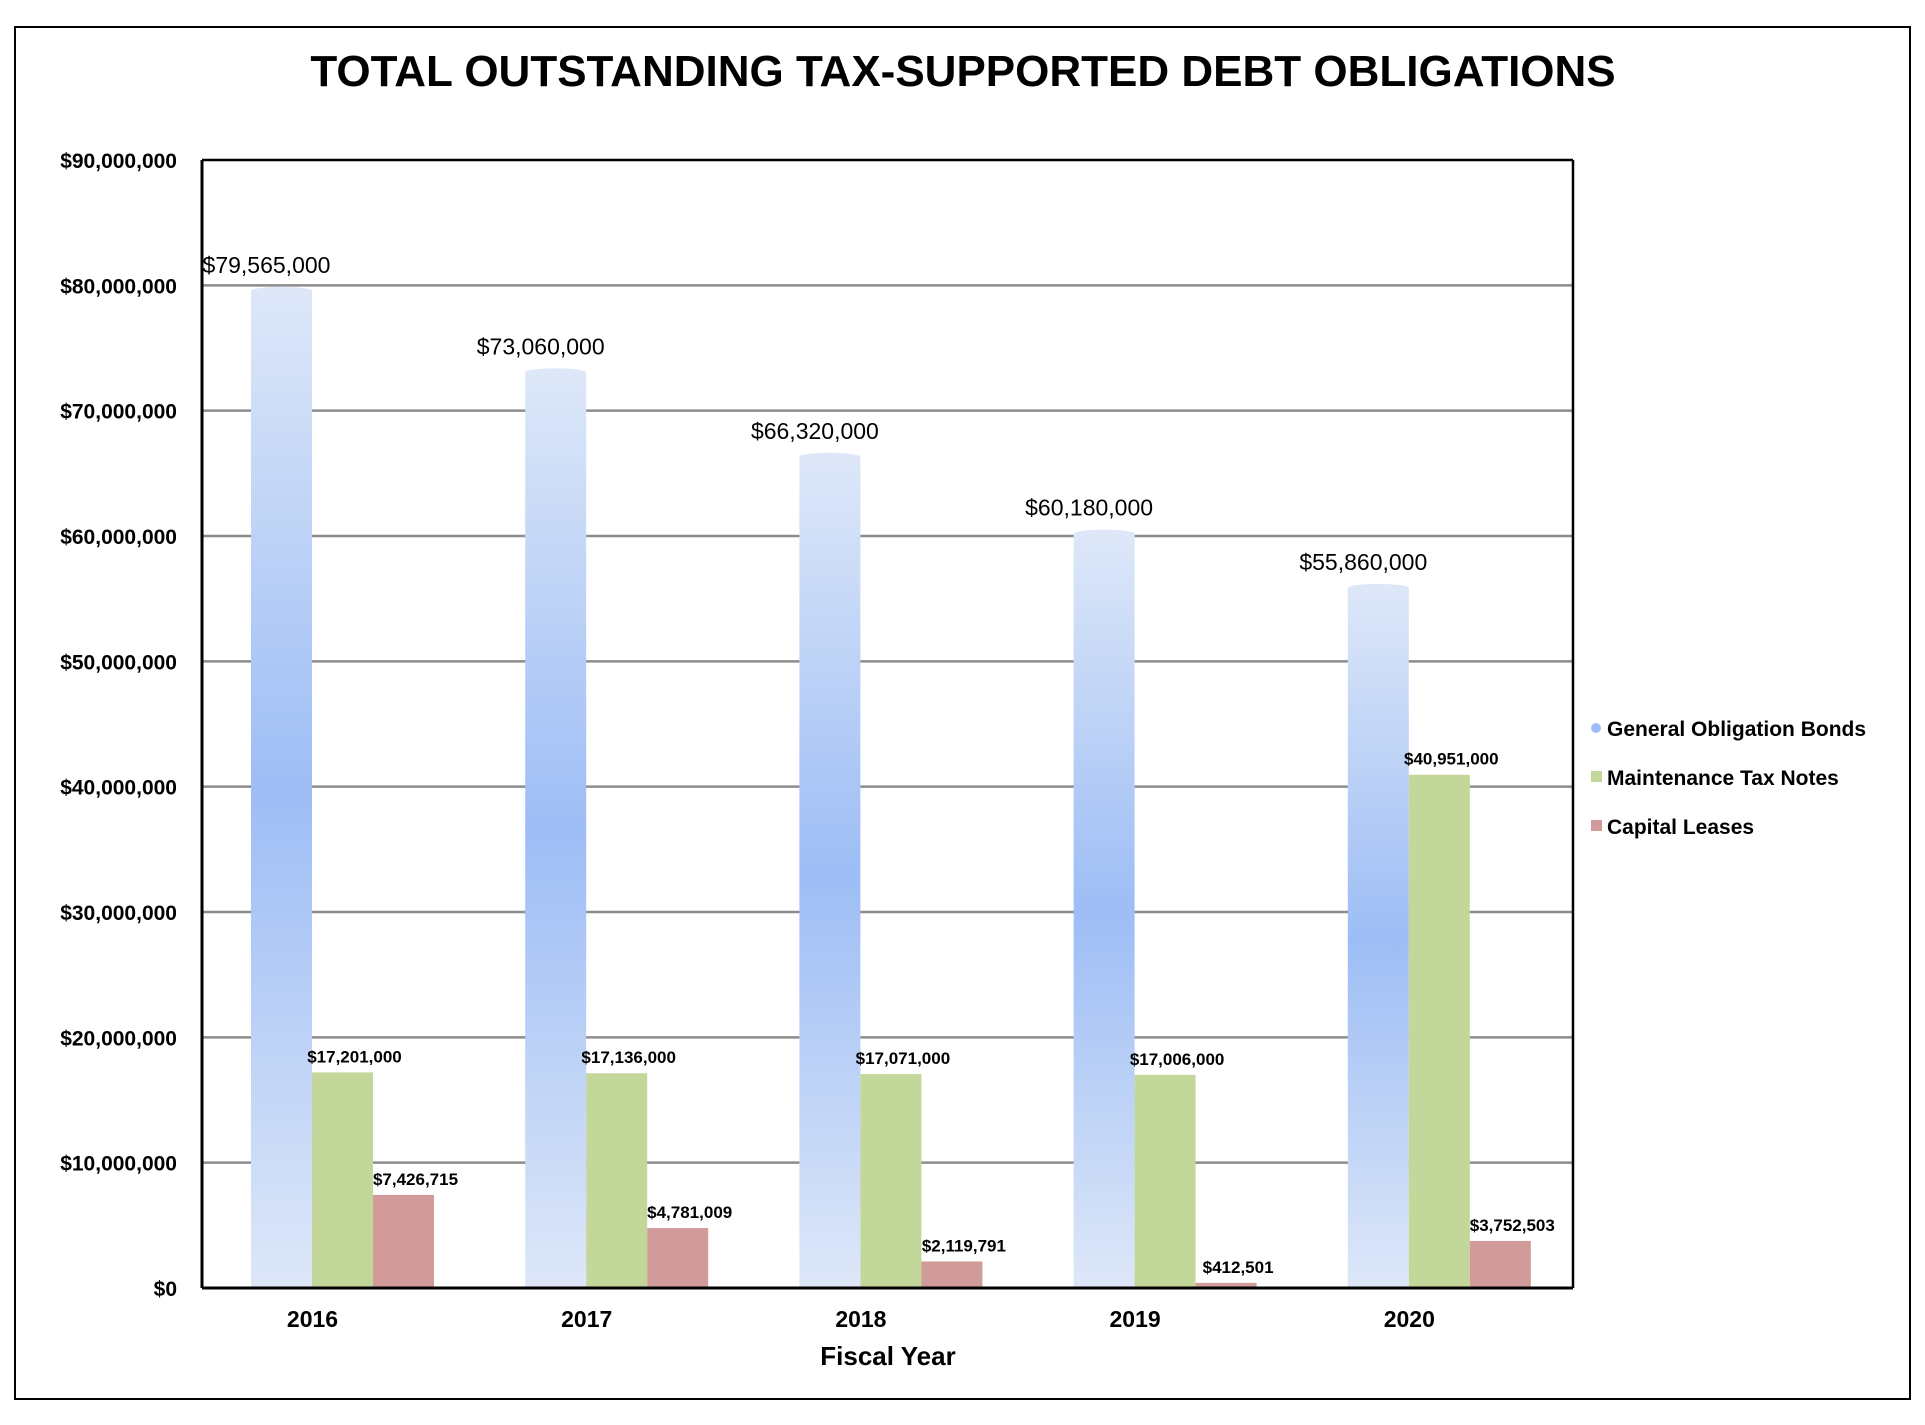  I want to click on label-general-obligation-bonds: $79,565,000, so click(267, 265).